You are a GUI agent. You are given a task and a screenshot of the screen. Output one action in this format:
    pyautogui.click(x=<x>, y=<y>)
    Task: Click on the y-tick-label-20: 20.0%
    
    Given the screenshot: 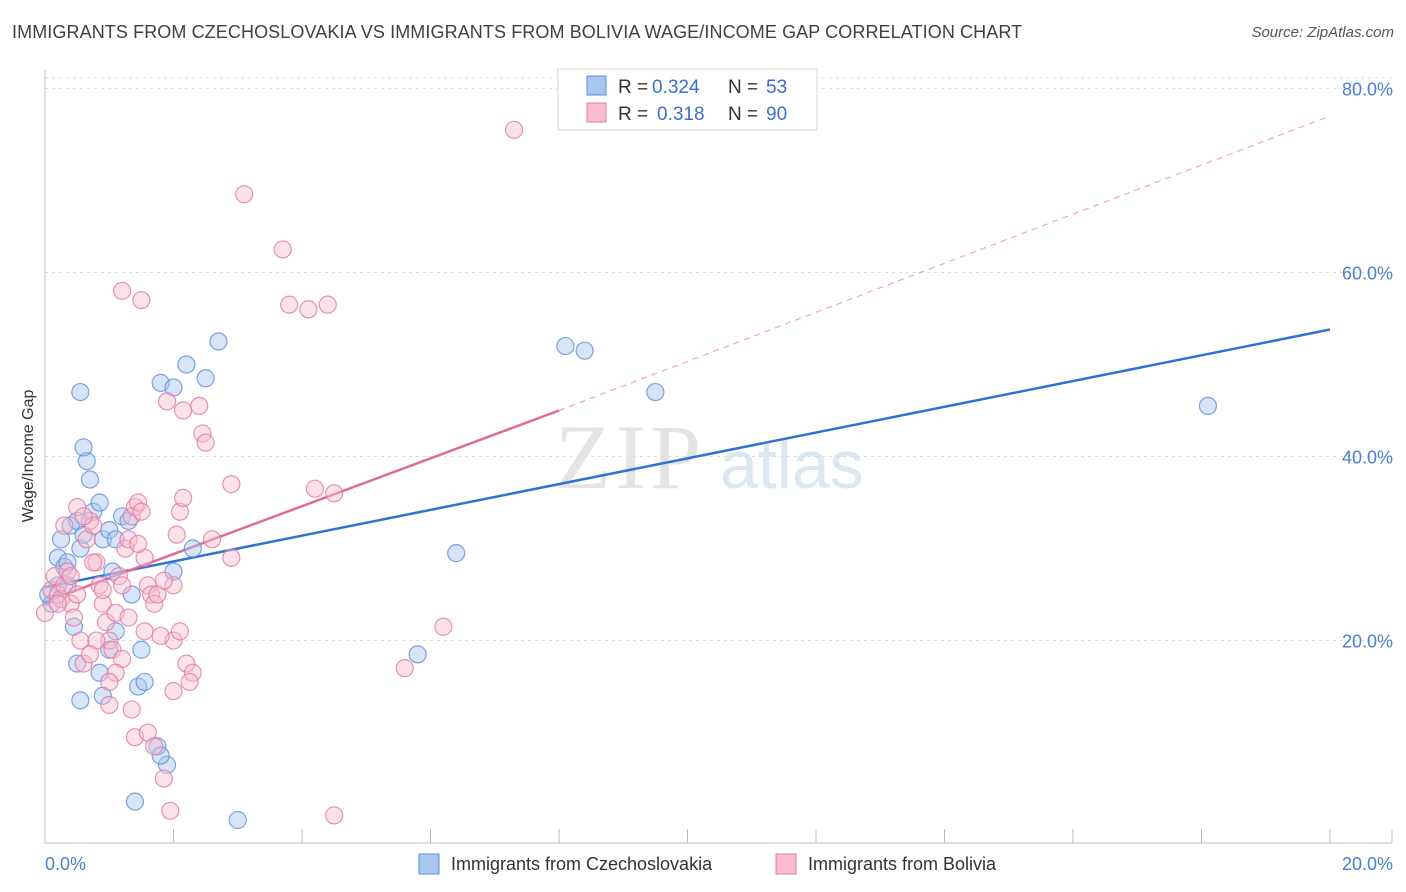 What is the action you would take?
    pyautogui.click(x=1367, y=642)
    